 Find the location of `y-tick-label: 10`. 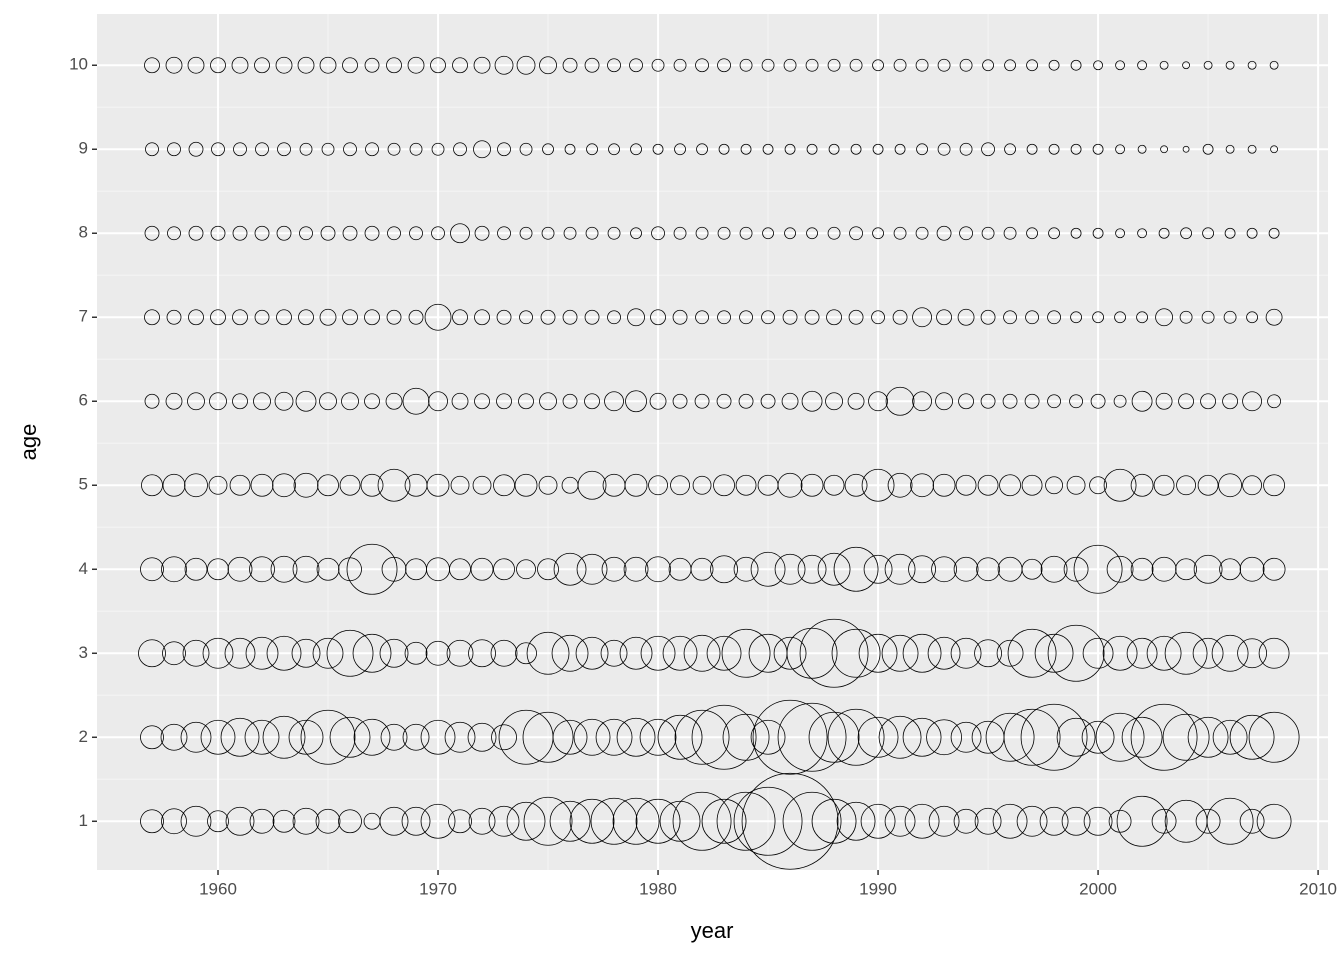

y-tick-label: 10 is located at coordinates (78, 64).